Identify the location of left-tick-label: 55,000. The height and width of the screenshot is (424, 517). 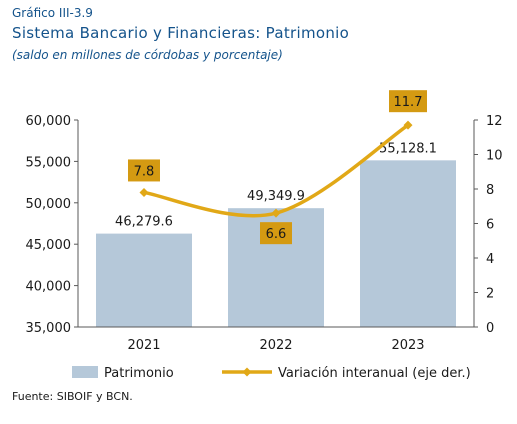
(49, 162).